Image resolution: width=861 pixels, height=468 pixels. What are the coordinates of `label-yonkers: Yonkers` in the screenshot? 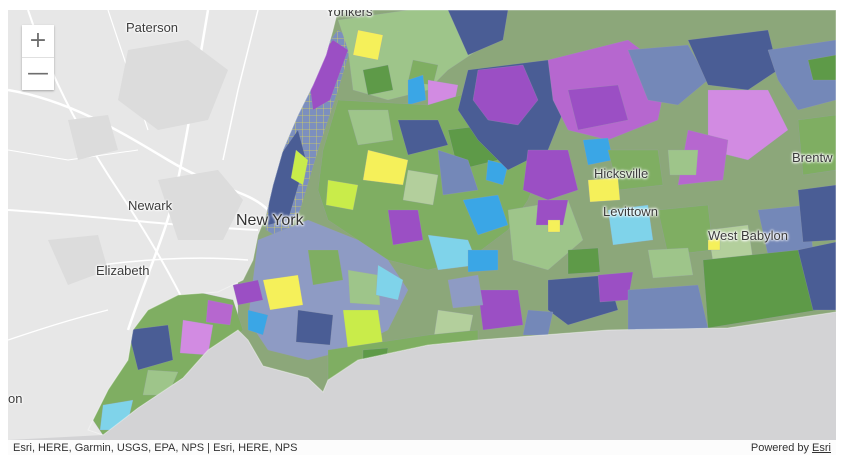 It's located at (349, 14).